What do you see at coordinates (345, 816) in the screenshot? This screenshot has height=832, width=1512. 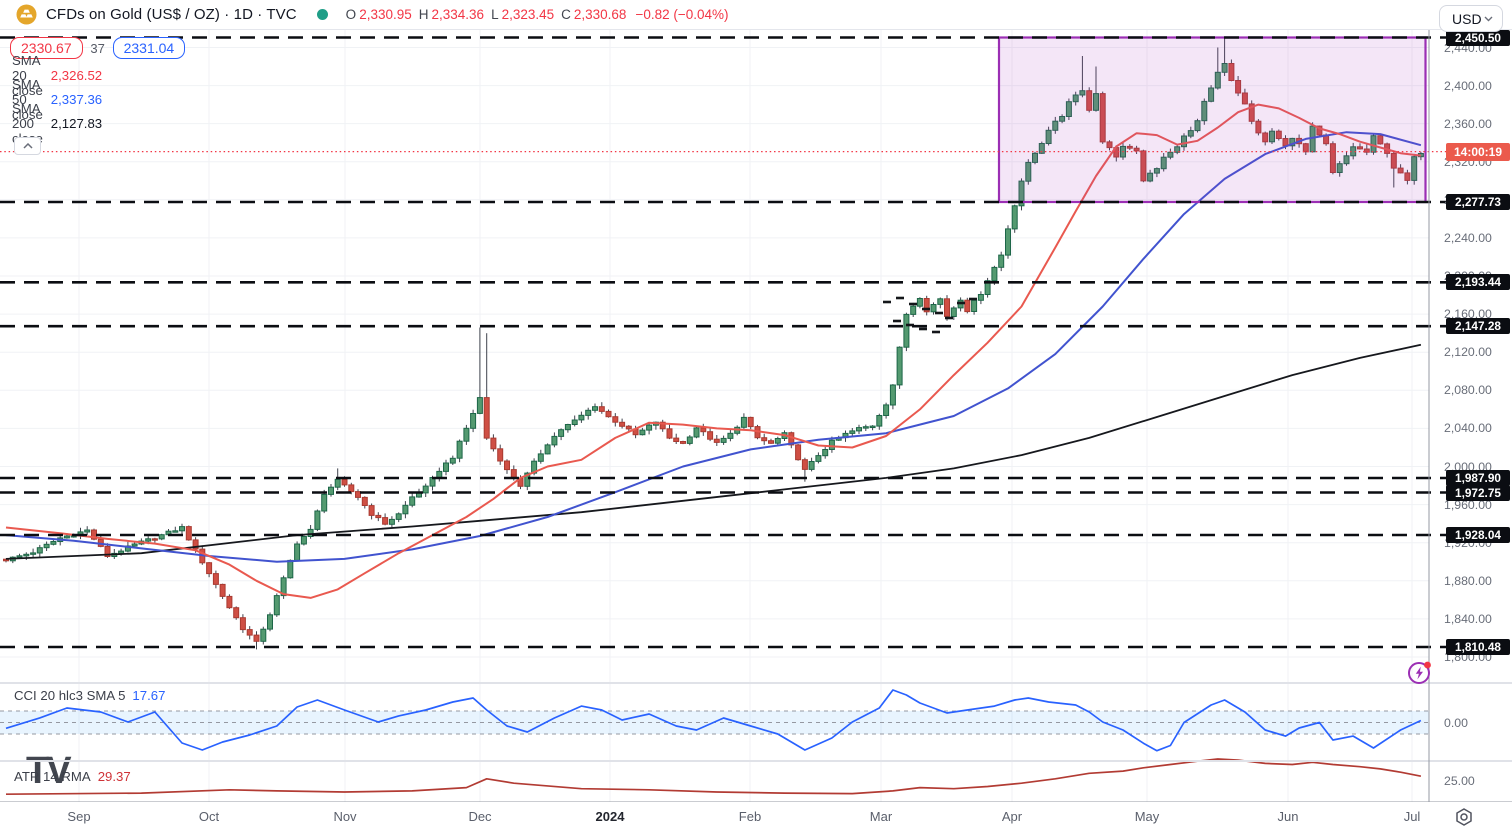 I see `month-label: Nov` at bounding box center [345, 816].